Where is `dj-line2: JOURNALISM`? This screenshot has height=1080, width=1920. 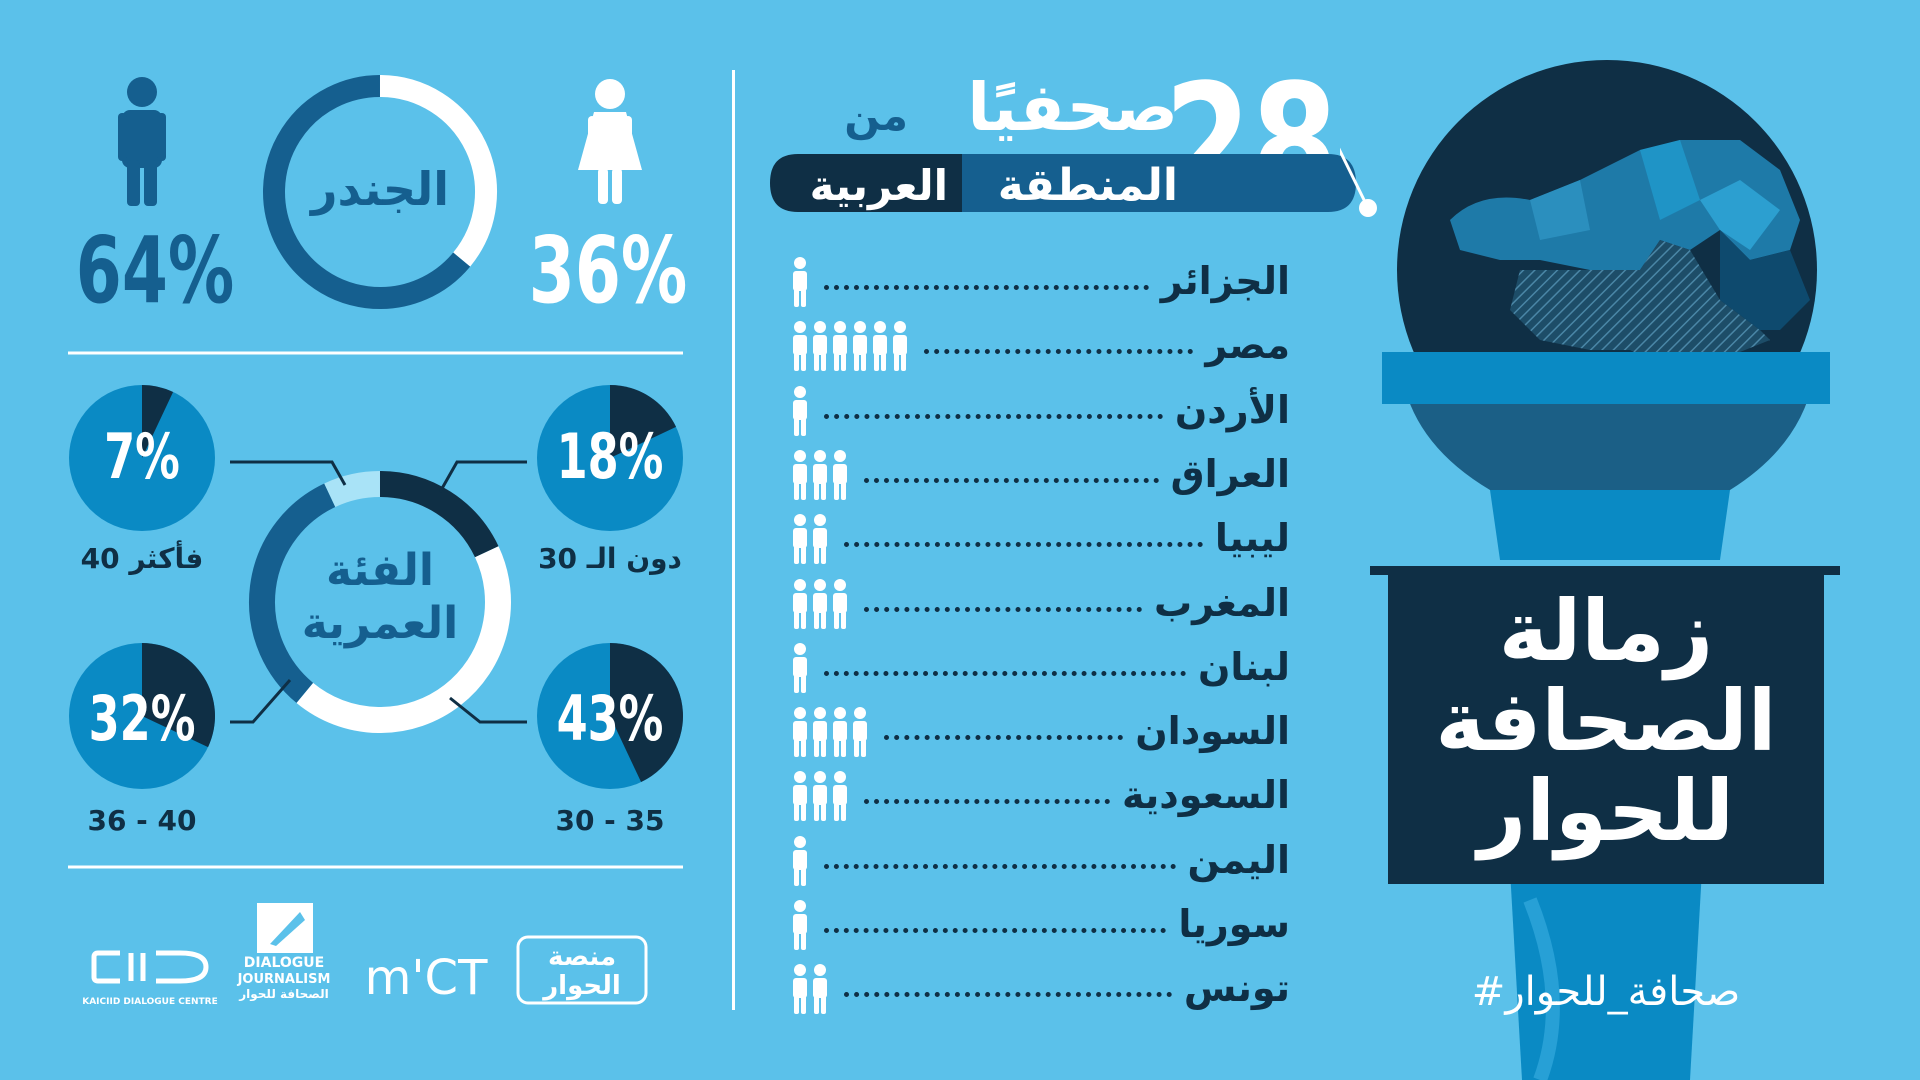
dj-line2: JOURNALISM is located at coordinates (284, 979).